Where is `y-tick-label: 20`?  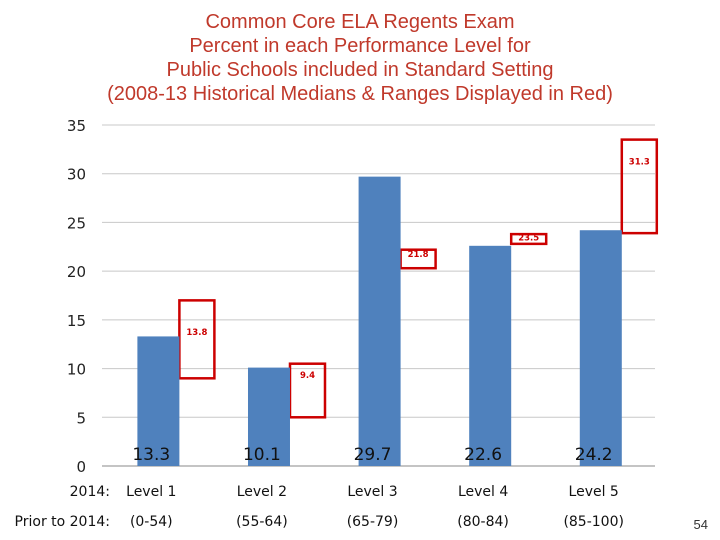 y-tick-label: 20 is located at coordinates (76, 272).